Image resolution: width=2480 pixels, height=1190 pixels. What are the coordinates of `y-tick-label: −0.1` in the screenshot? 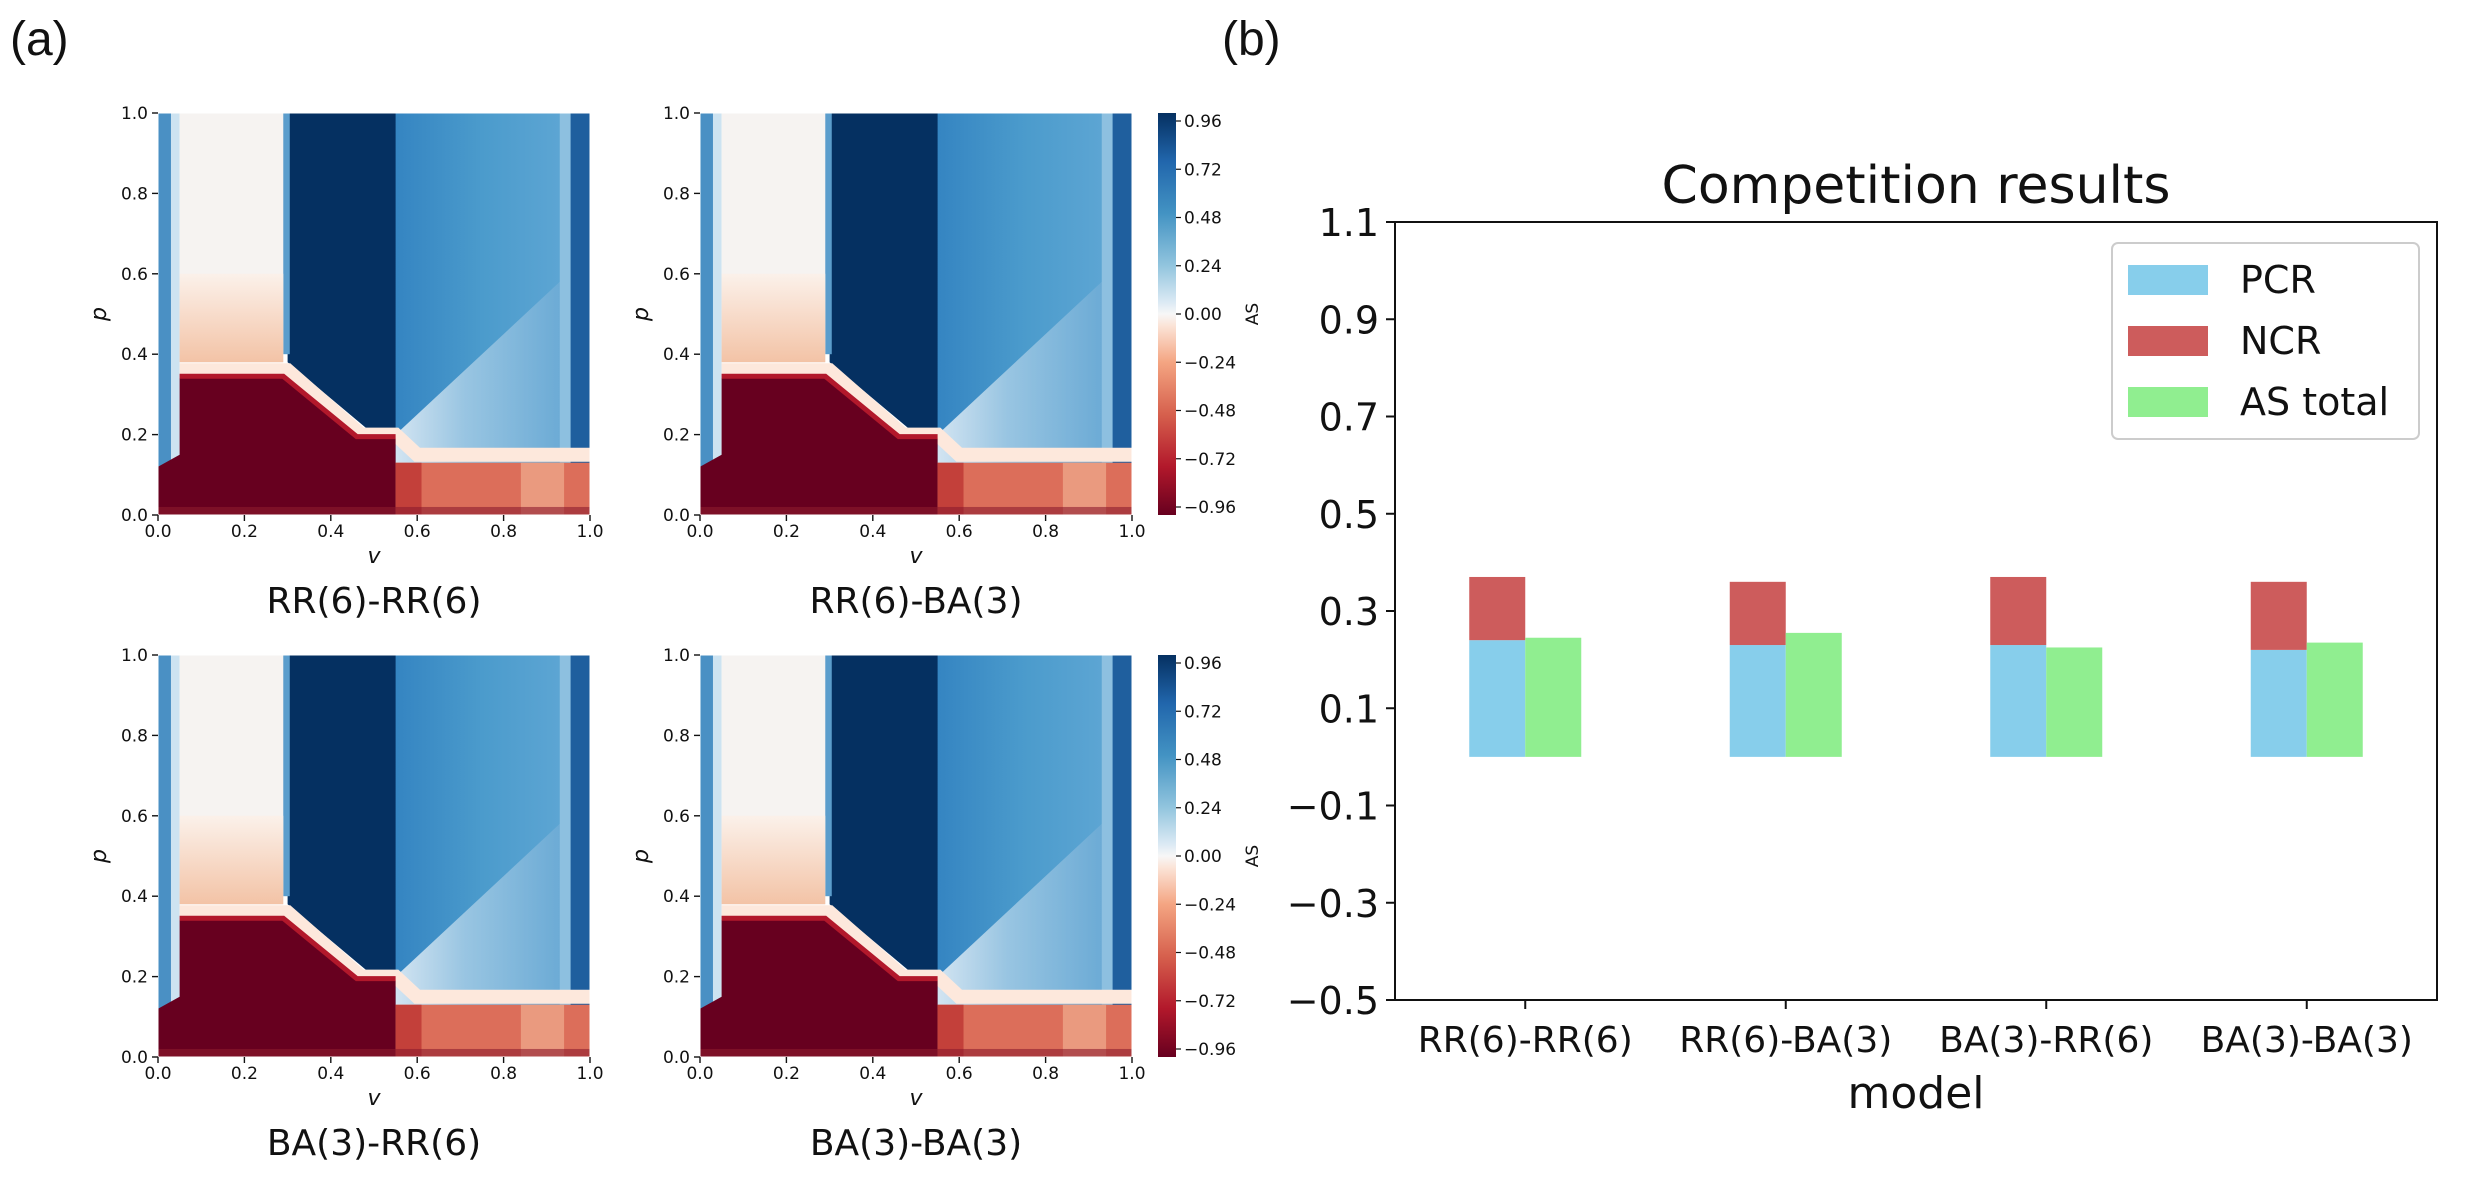 It's located at (1333, 807).